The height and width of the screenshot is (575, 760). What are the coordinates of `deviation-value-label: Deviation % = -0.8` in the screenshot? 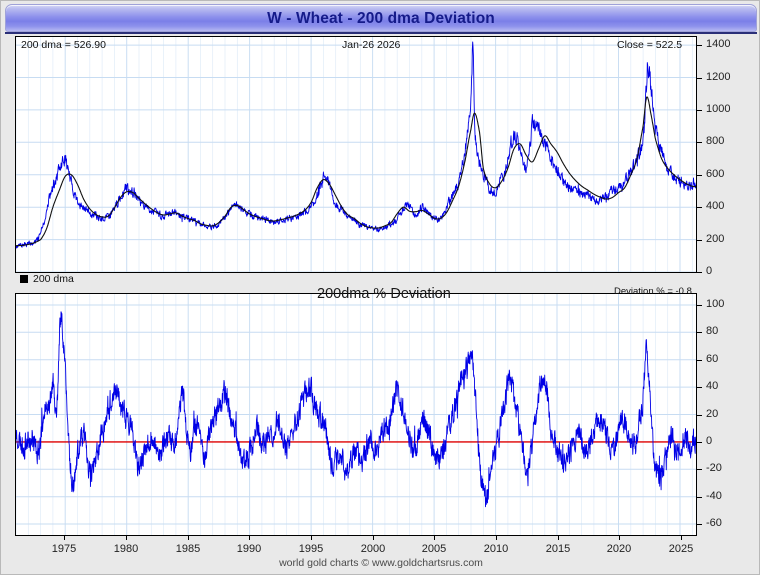 It's located at (653, 291).